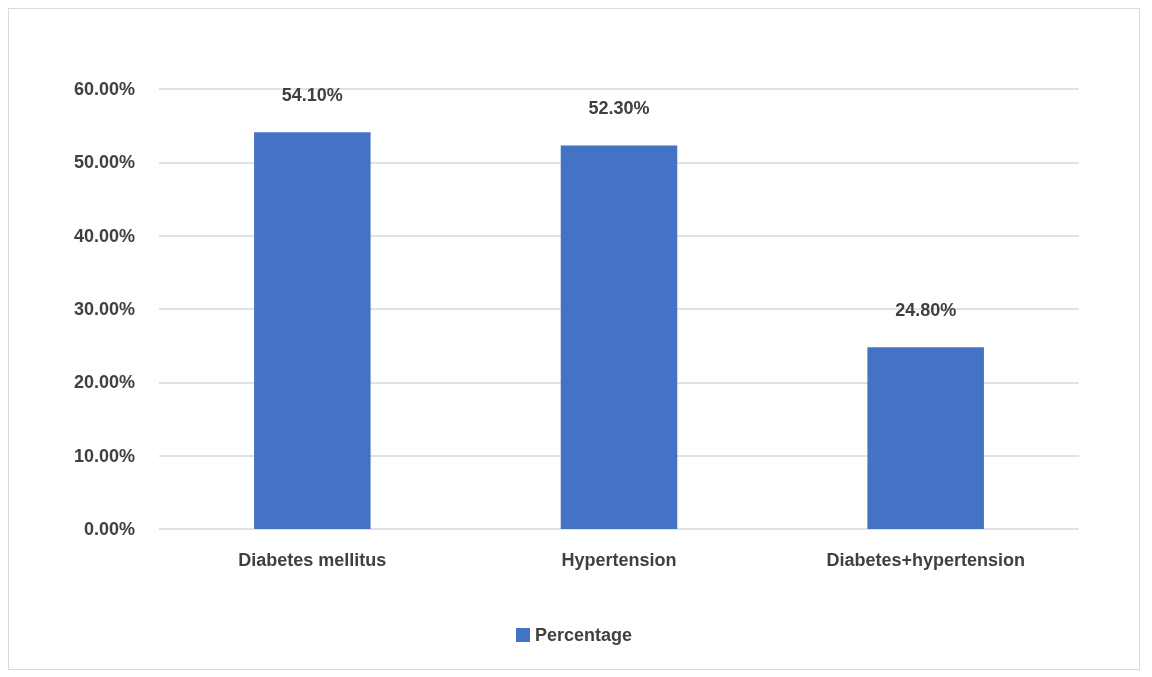  I want to click on y-tick-label: 0.00%, so click(109, 529).